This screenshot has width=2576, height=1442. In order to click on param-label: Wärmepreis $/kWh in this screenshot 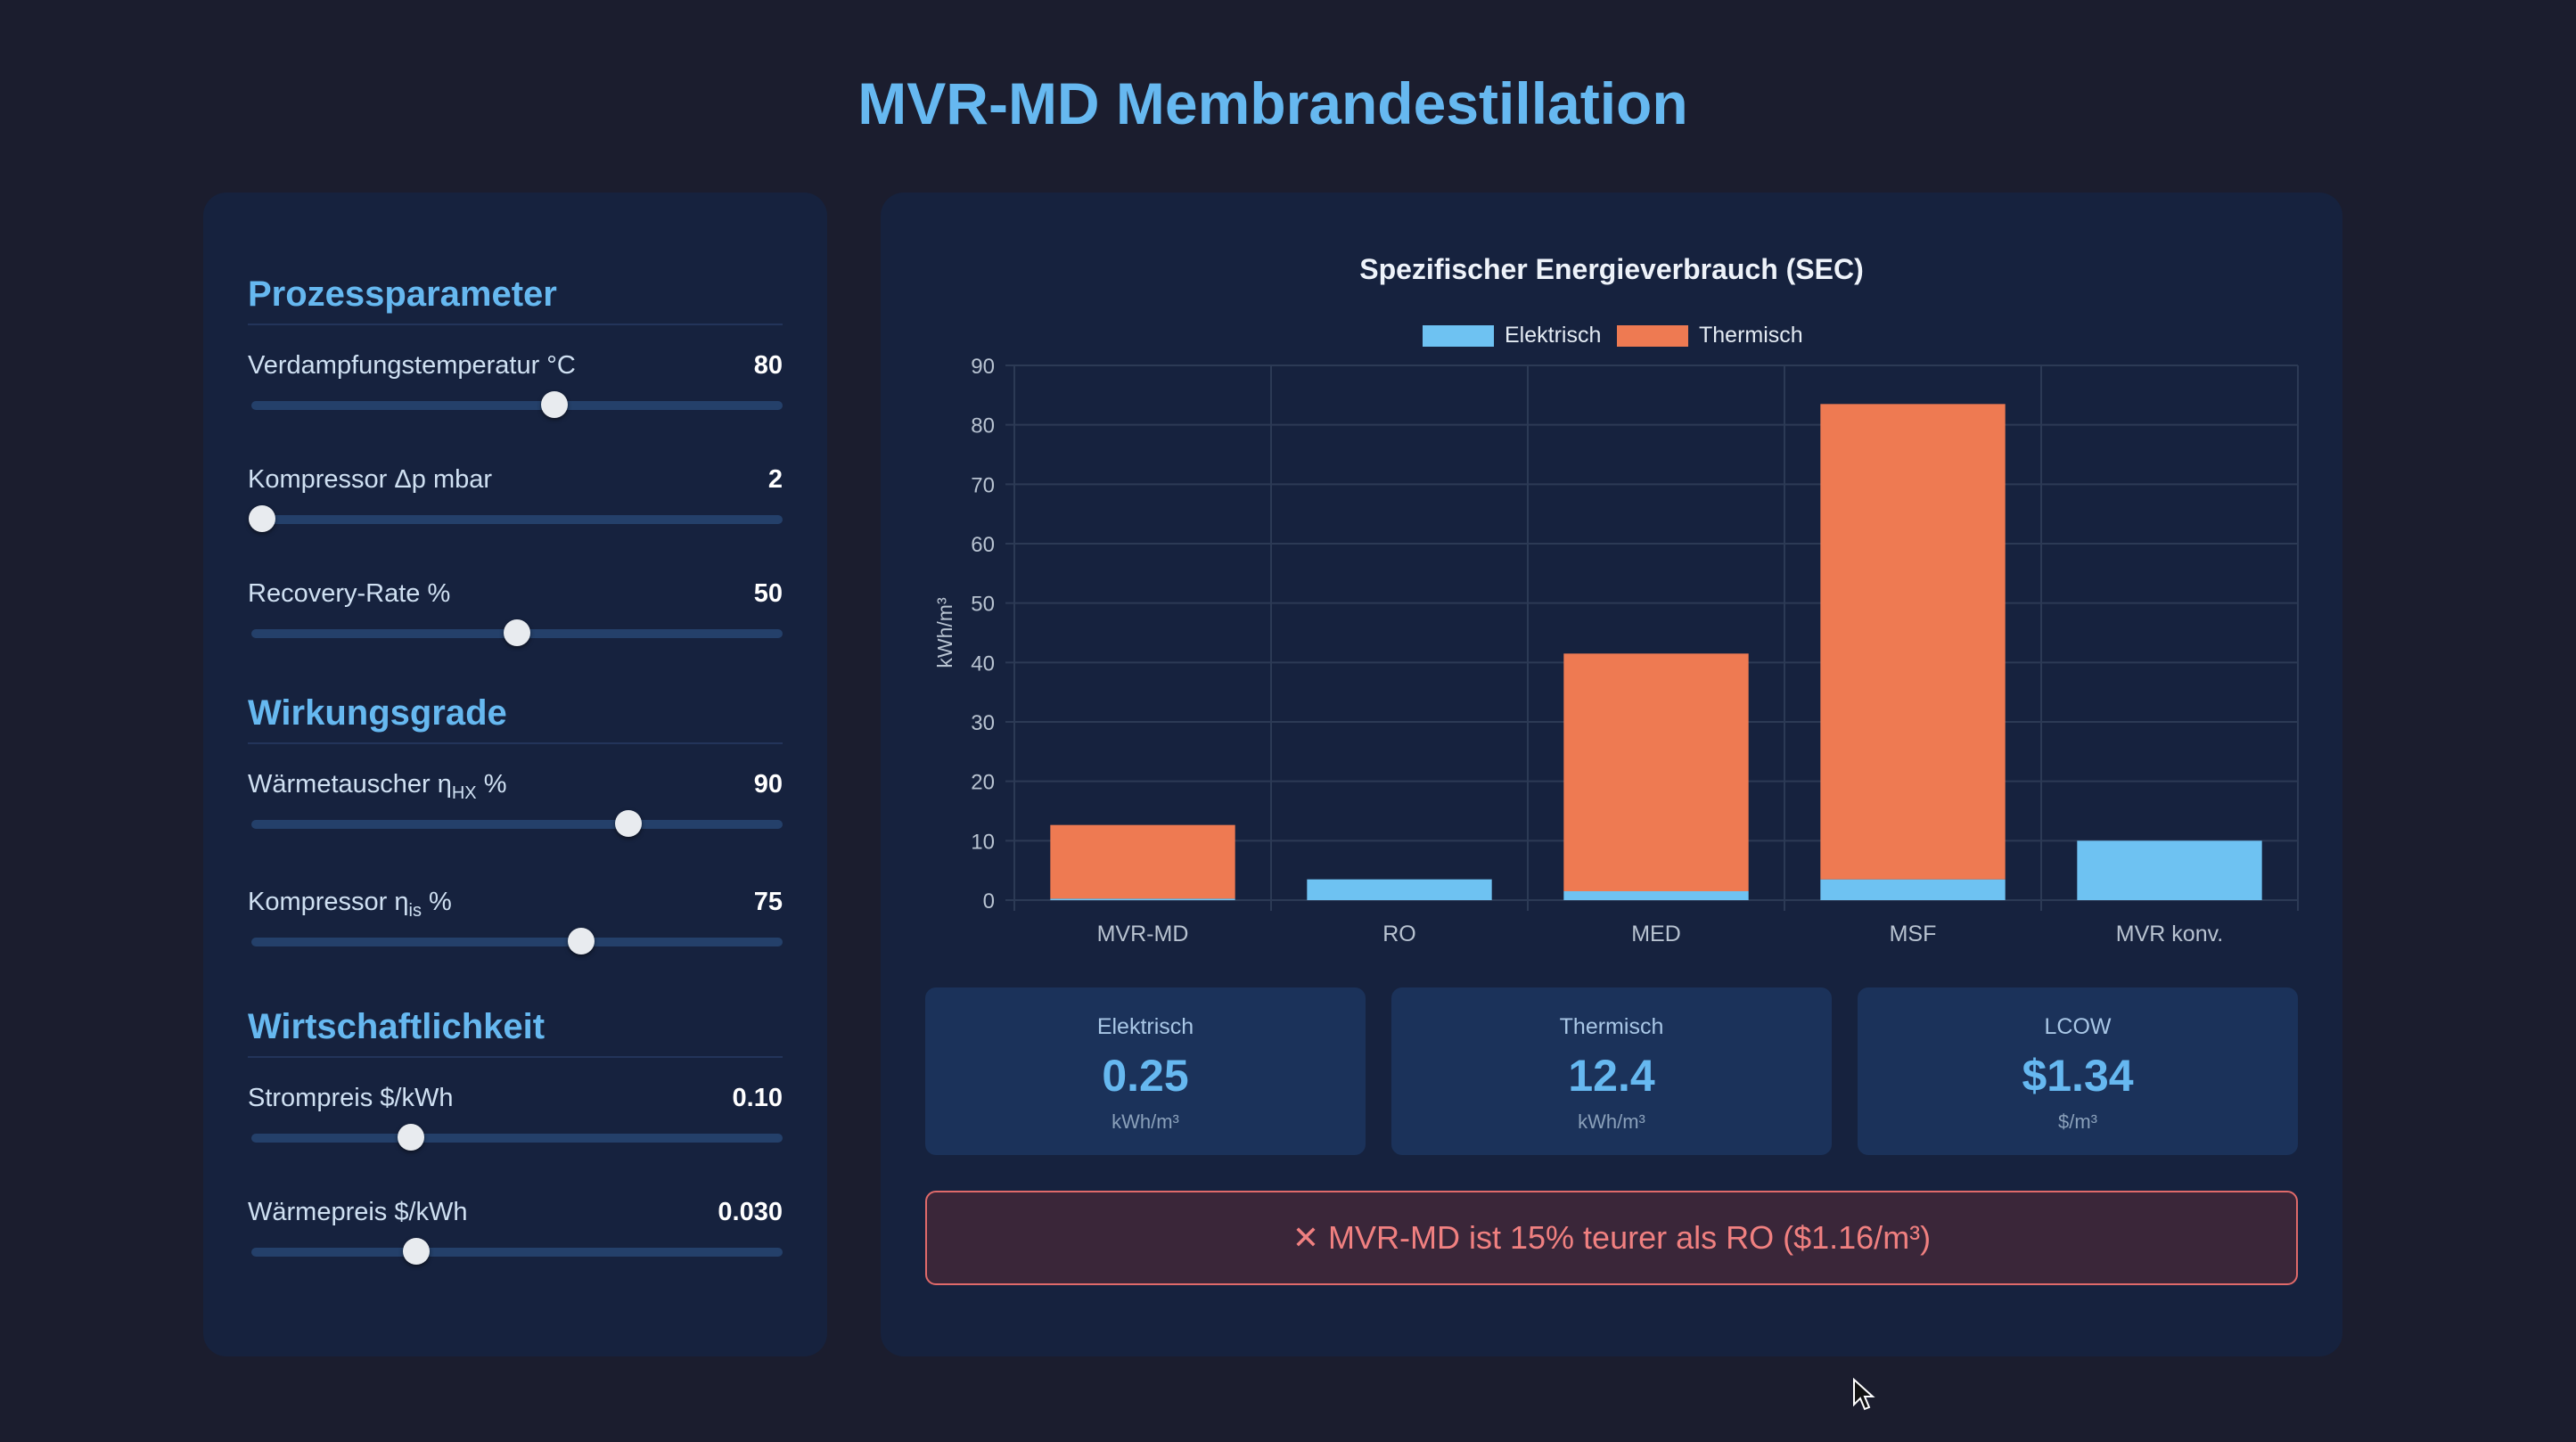, I will do `click(358, 1212)`.